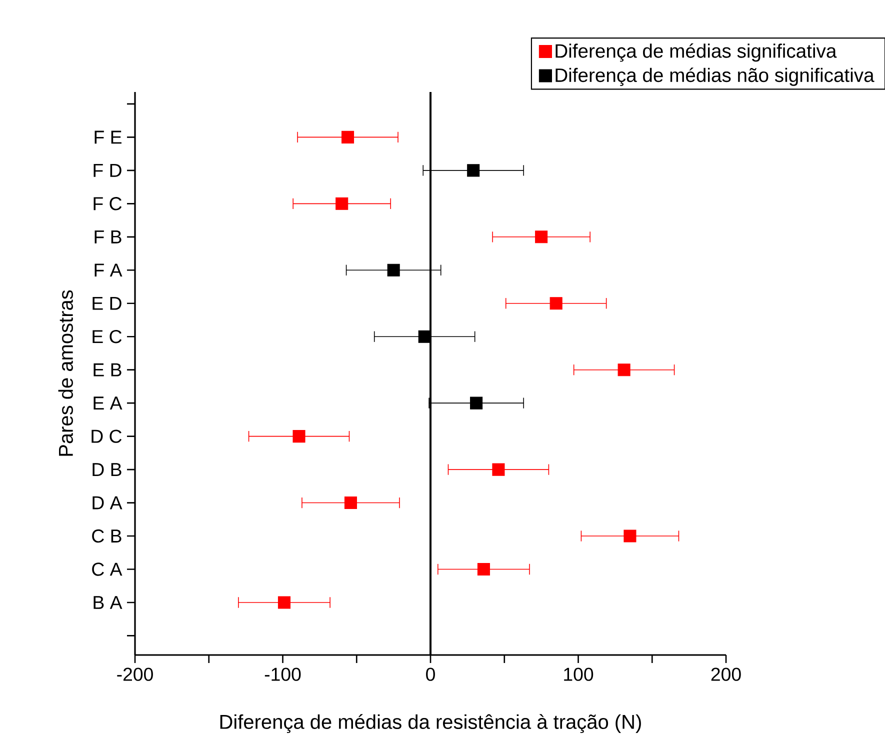 The width and height of the screenshot is (885, 753). I want to click on y-tick-label: F D, so click(108, 170).